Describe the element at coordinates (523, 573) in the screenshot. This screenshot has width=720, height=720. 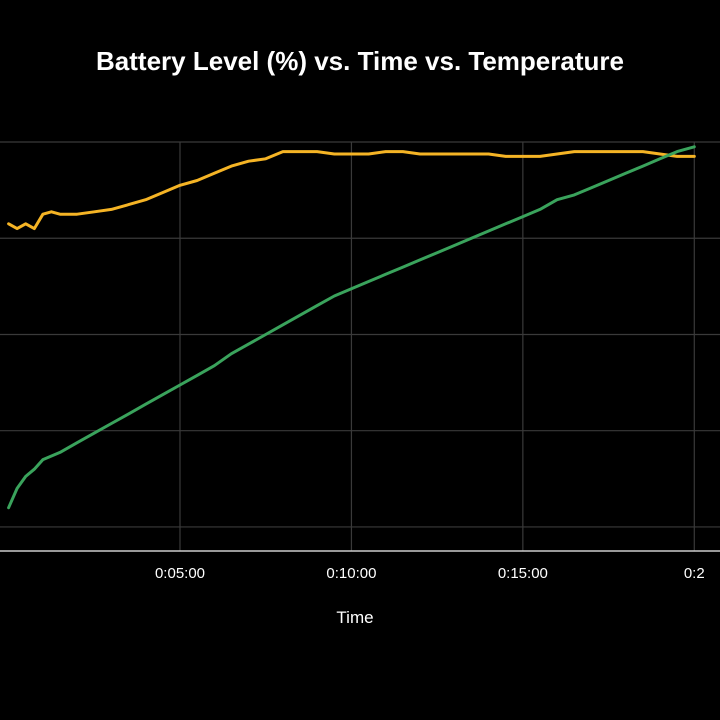
I see `x-tick-label-2: 0:15:00` at that location.